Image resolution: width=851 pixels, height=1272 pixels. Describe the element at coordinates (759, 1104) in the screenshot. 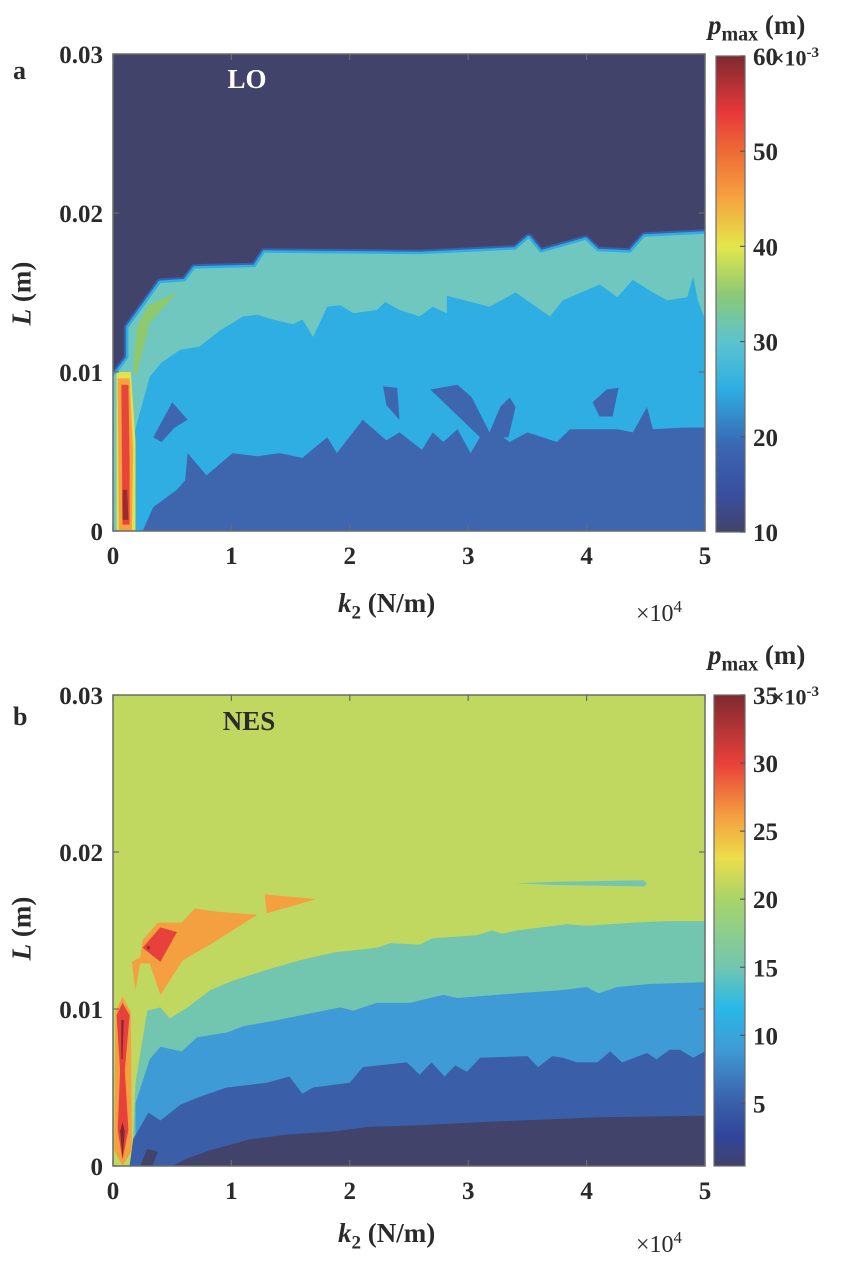

I see `colorbar-tick-label: 5` at that location.